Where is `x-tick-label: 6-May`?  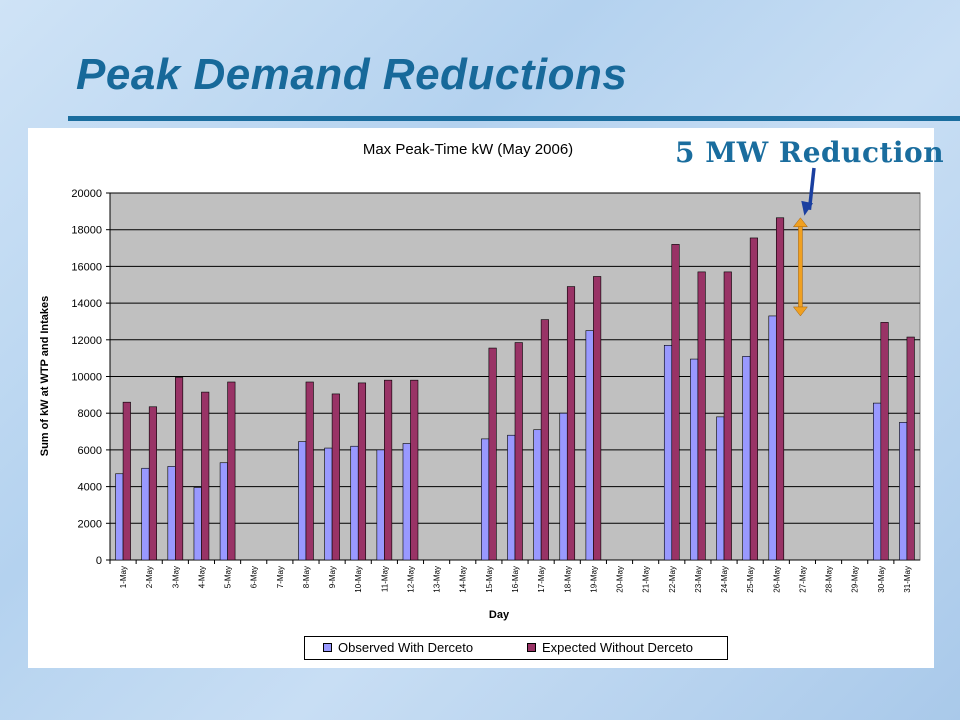 x-tick-label: 6-May is located at coordinates (254, 577).